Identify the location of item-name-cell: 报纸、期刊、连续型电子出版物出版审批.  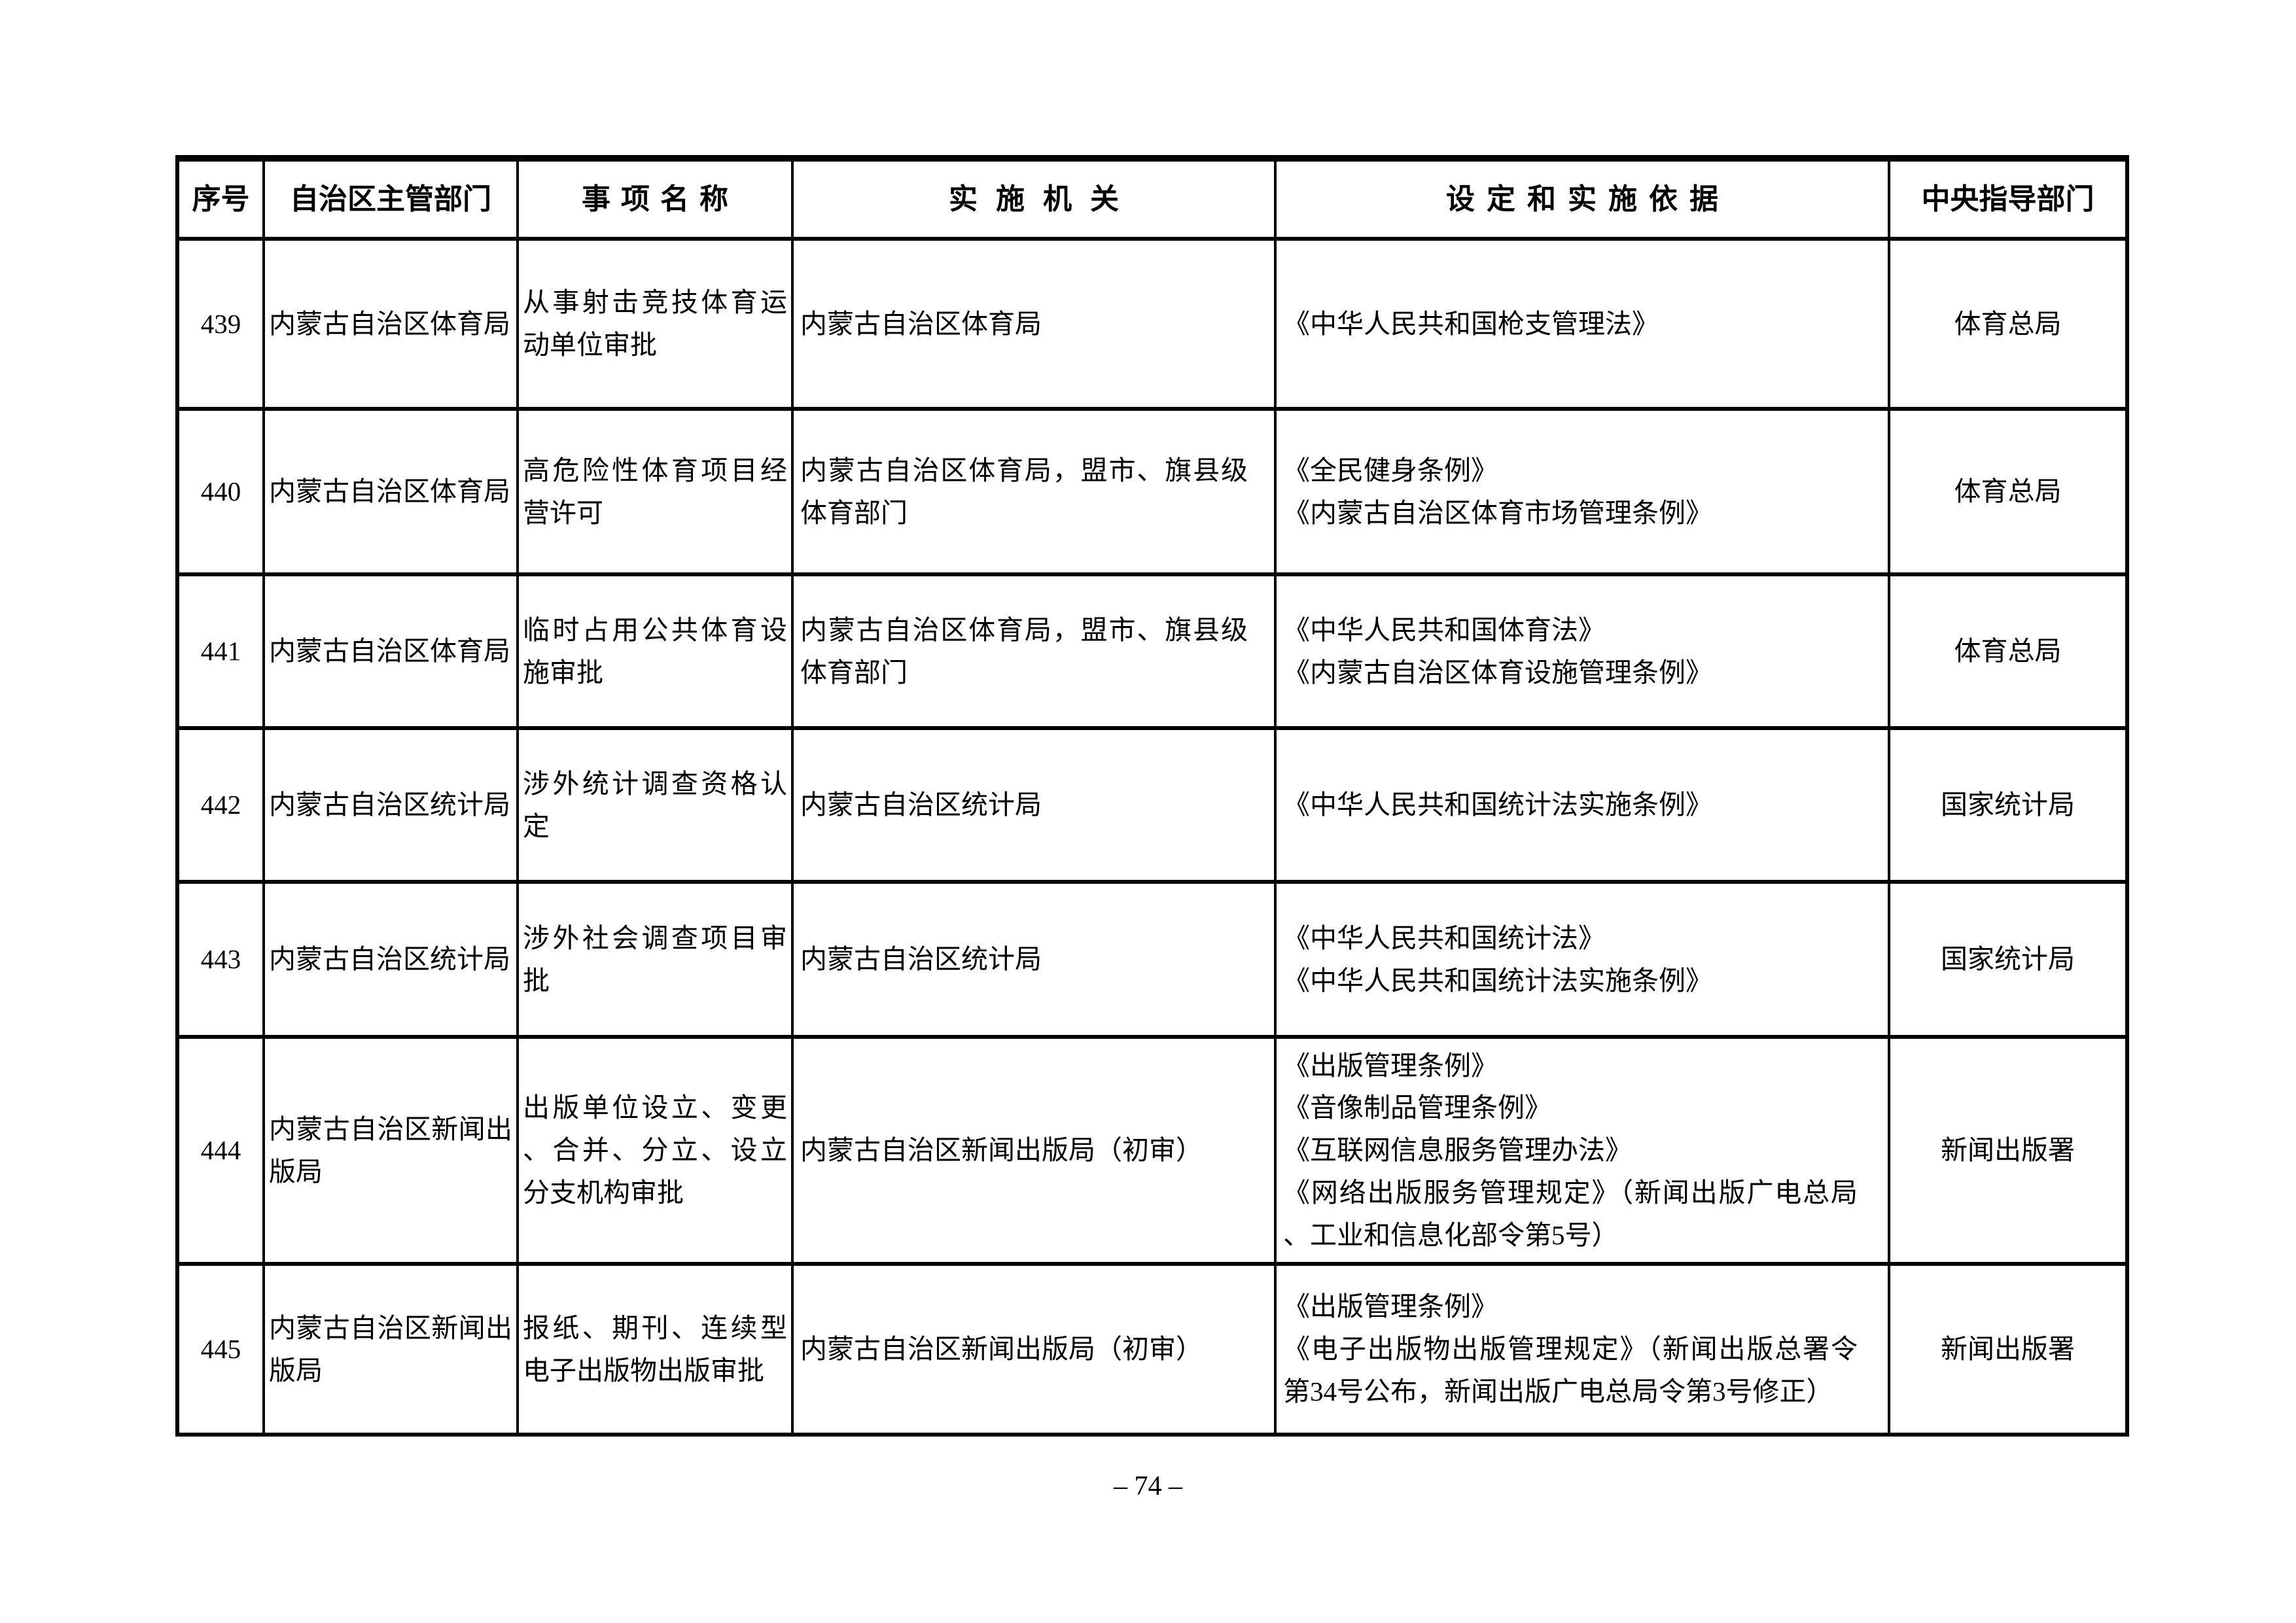
(655, 1349).